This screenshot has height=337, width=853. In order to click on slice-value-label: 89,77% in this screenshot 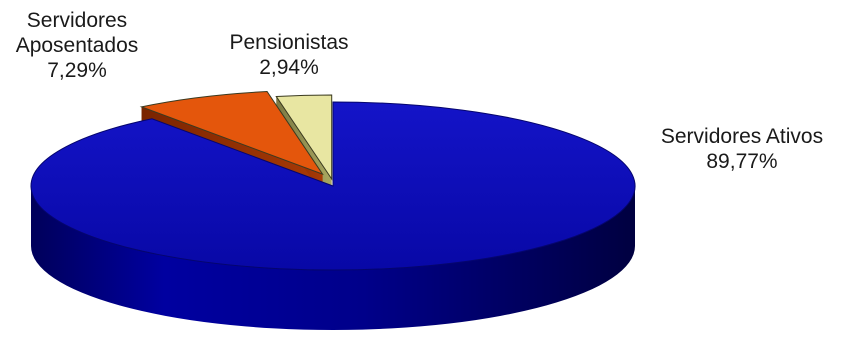, I will do `click(742, 161)`.